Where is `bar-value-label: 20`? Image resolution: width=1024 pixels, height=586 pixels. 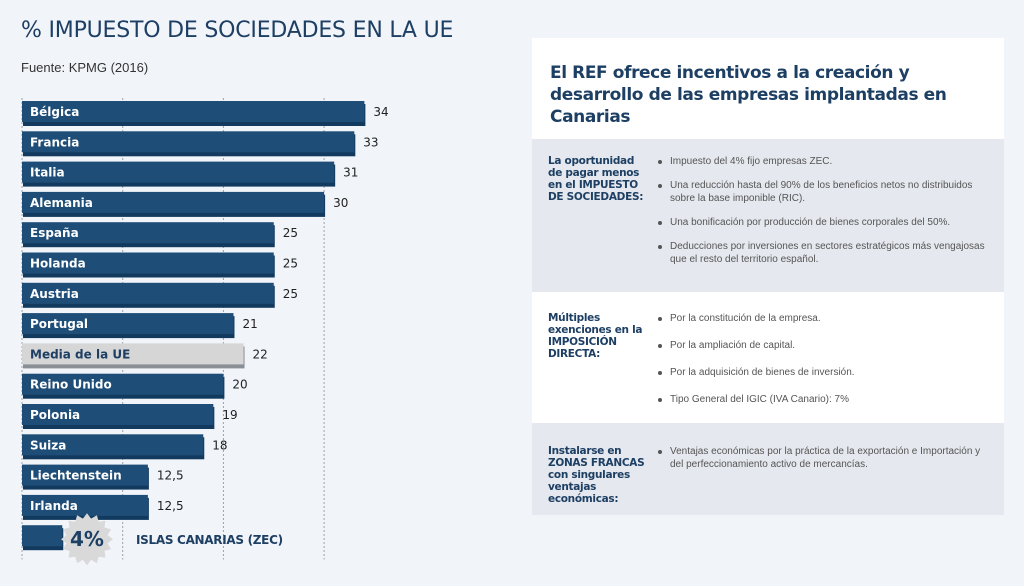
bar-value-label: 20 is located at coordinates (239, 385).